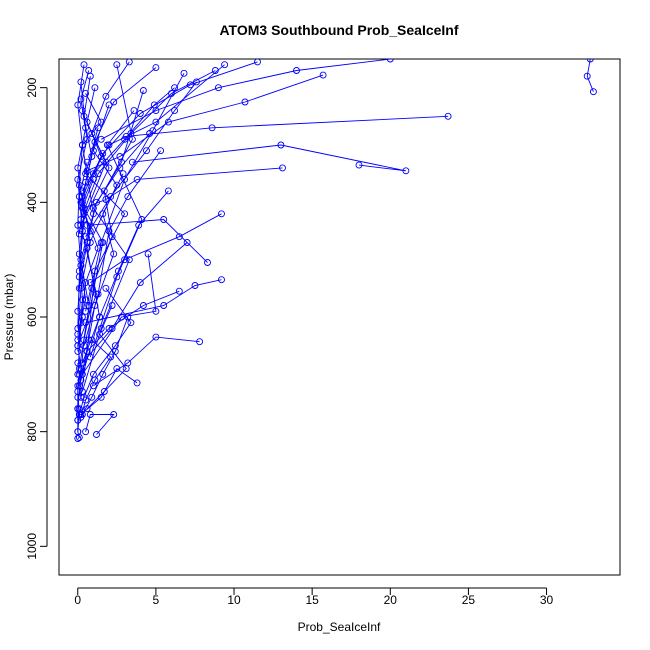 The height and width of the screenshot is (650, 650). What do you see at coordinates (339, 627) in the screenshot?
I see `x-axis-label: Prob_SeaIceInf` at bounding box center [339, 627].